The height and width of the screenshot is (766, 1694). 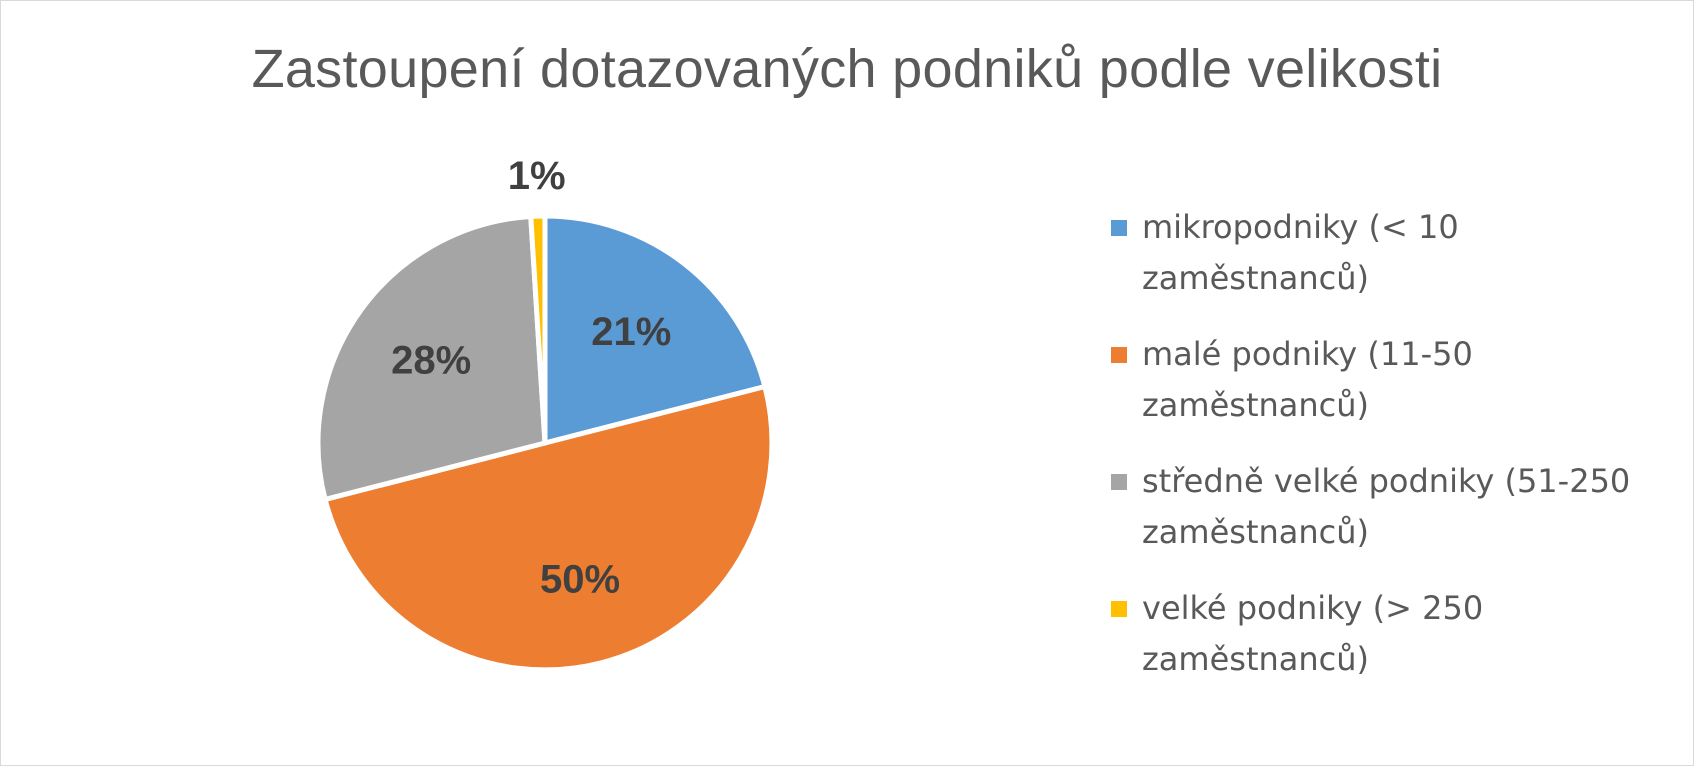 I want to click on legend-label-line1: mikropodniky (< 10, so click(x=1300, y=227).